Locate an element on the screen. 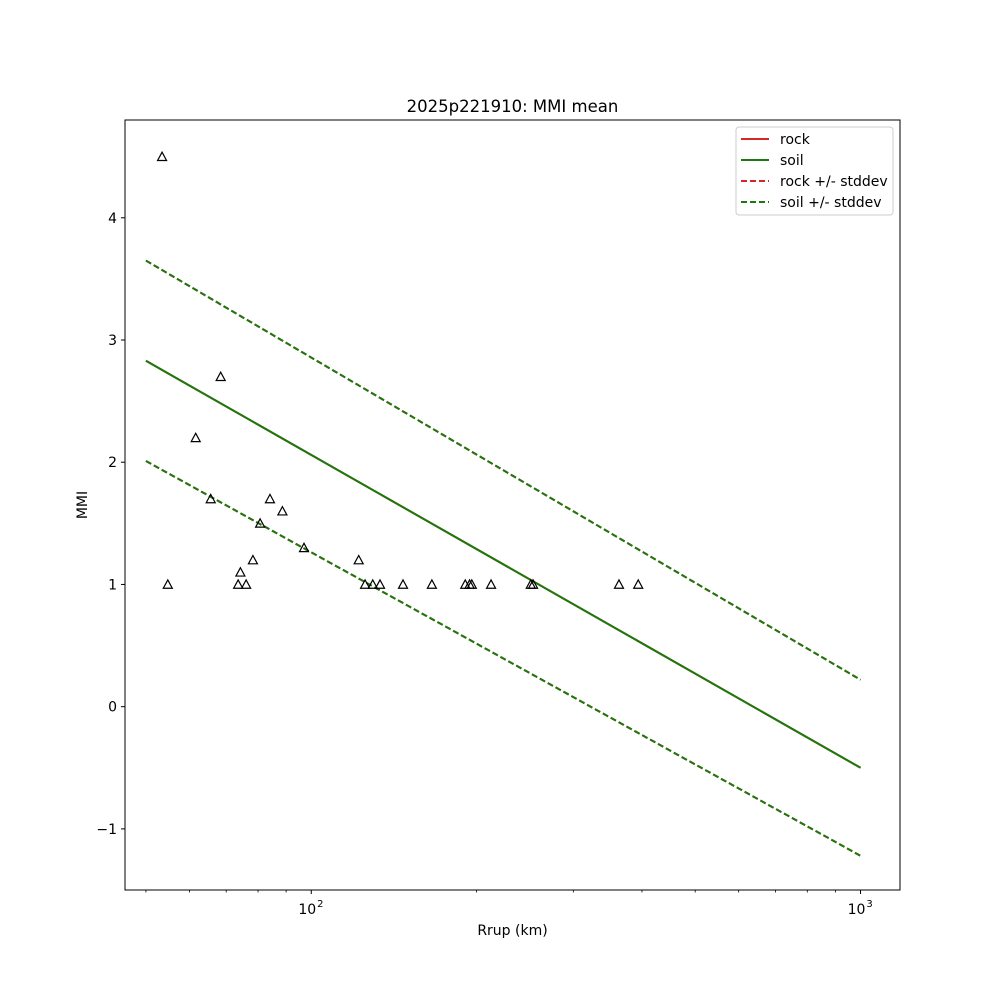 This screenshot has height=1004, width=1000. legend-label: soil +/- stddev is located at coordinates (831, 203).